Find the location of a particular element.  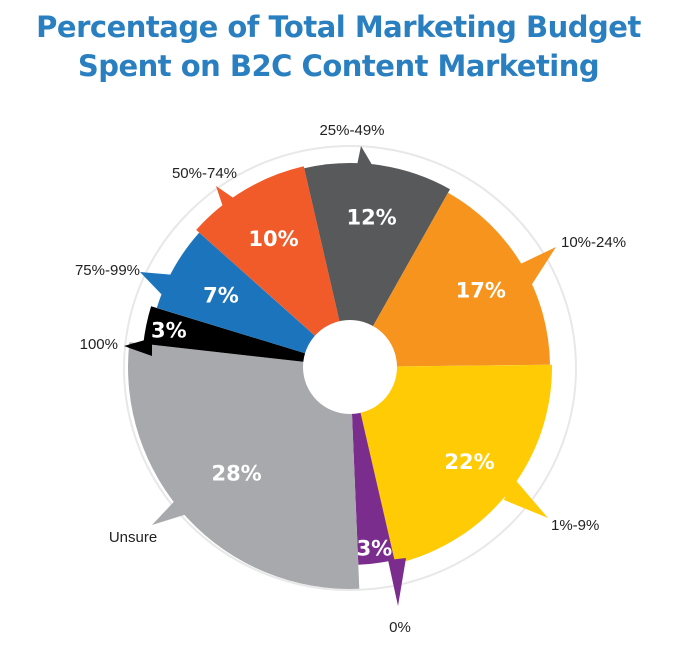

slice-category-label: Unsure is located at coordinates (133, 537).